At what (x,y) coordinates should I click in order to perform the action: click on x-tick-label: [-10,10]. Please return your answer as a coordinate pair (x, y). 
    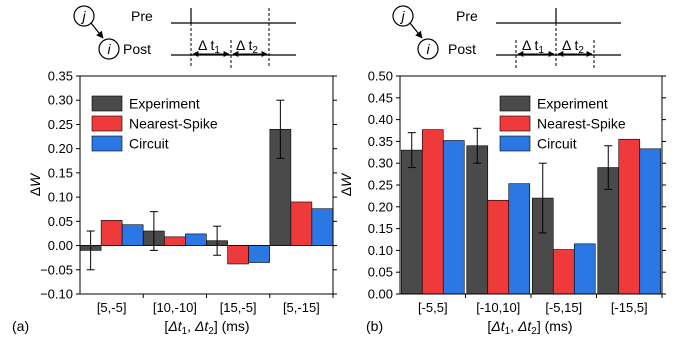
    Looking at the image, I should click on (498, 307).